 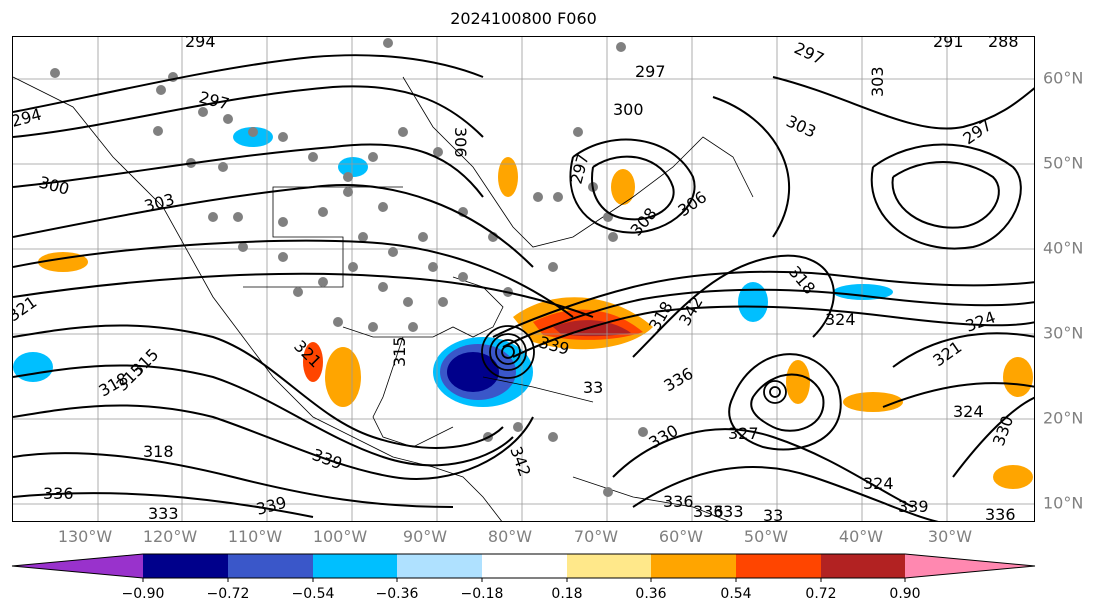 I want to click on lon-label: 120°W, so click(x=170, y=536).